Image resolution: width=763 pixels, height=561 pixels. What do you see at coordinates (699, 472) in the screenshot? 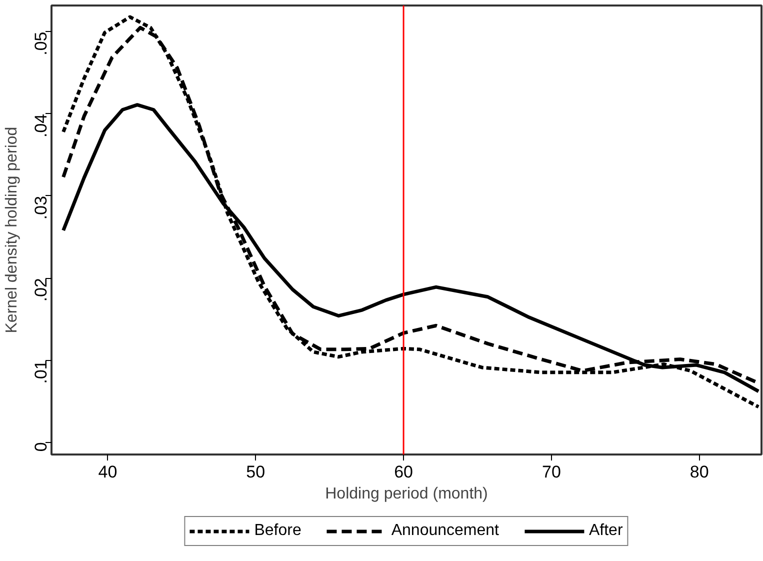
I see `x-tick-label: 80` at bounding box center [699, 472].